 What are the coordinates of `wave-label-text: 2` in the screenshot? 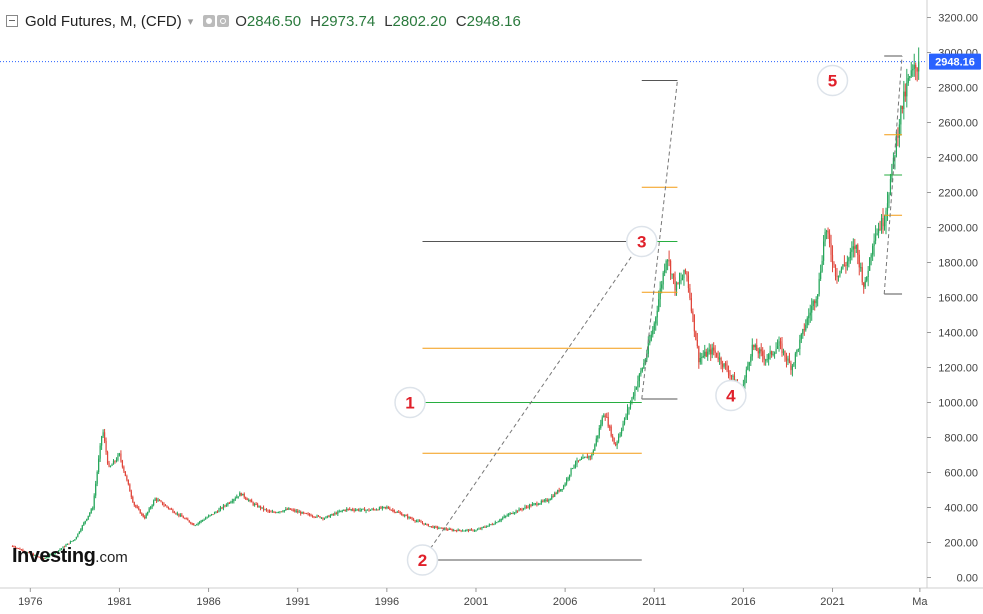 It's located at (422, 560).